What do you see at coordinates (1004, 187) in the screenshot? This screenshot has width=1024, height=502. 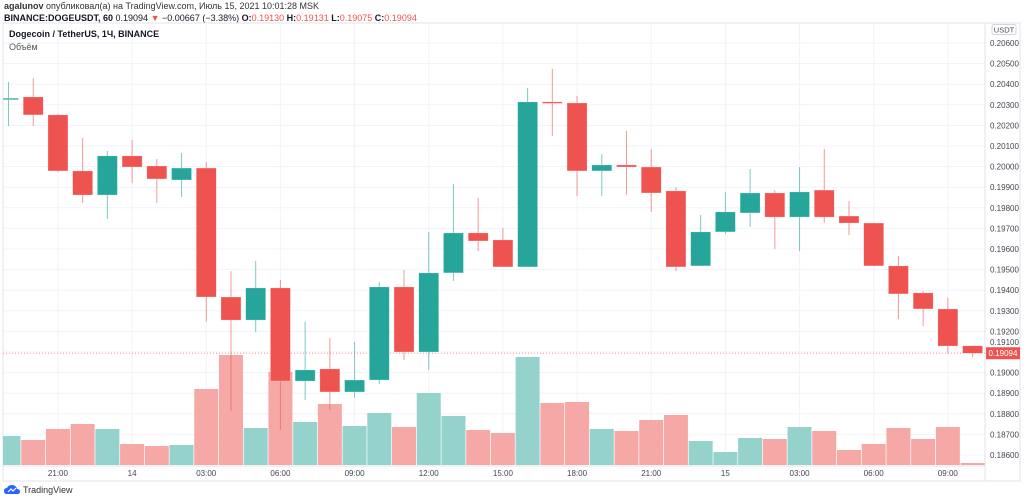 I see `price-tick-label: 0.19900` at bounding box center [1004, 187].